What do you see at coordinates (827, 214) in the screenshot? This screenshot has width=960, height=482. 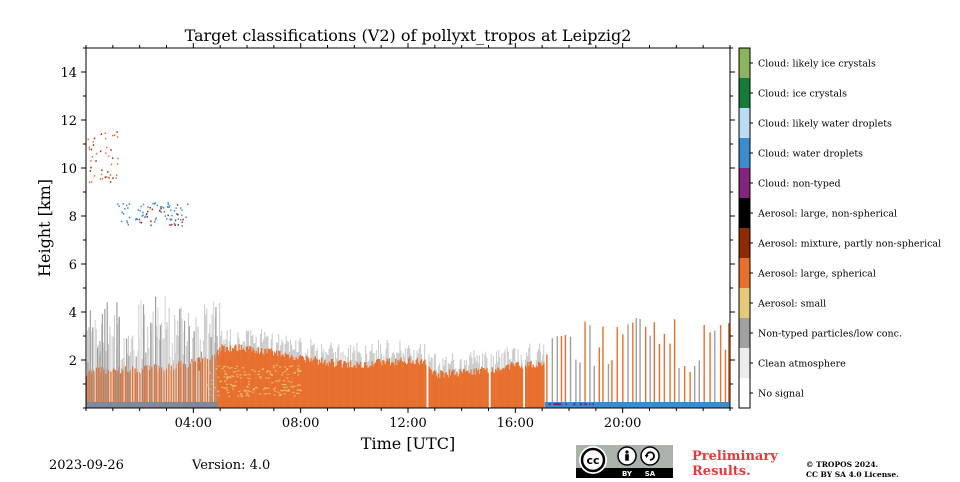 I see `colorbar-label: Aerosol: large, non-spherical` at bounding box center [827, 214].